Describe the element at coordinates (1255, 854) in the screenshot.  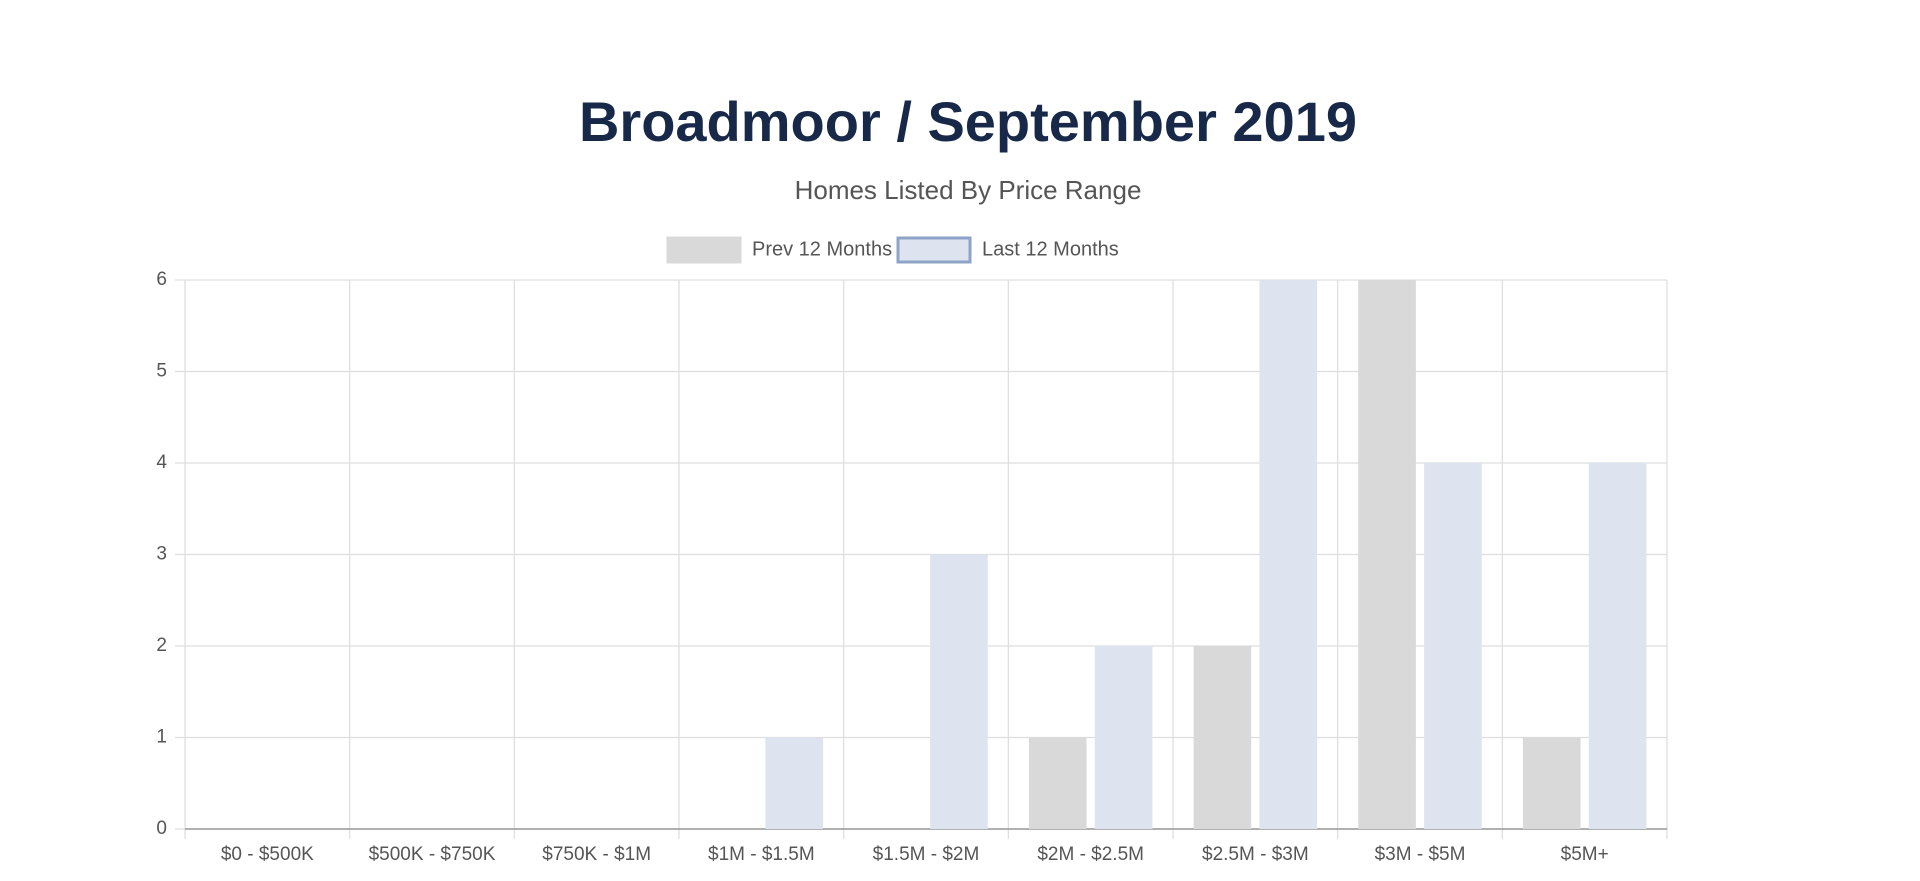
I see `x-tick-label: $2.5M - $3M` at that location.